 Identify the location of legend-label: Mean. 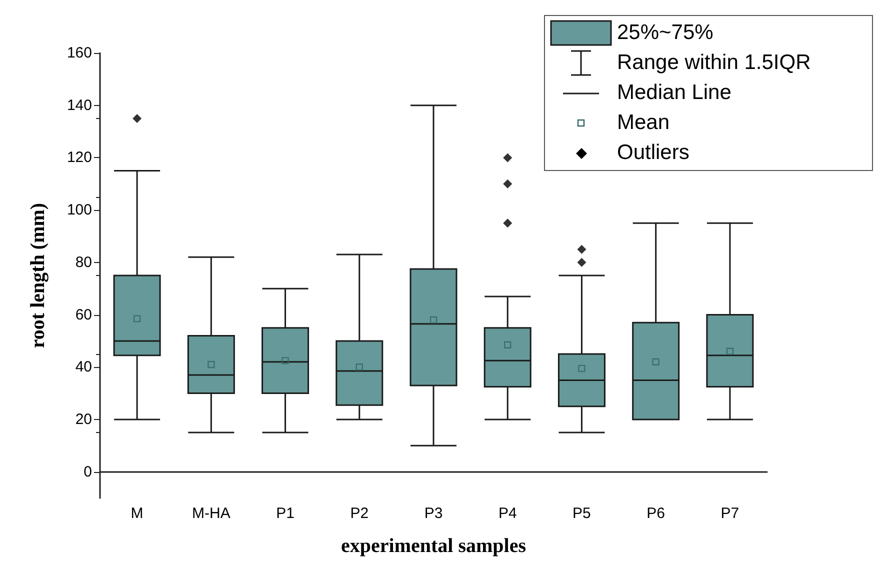
(643, 123).